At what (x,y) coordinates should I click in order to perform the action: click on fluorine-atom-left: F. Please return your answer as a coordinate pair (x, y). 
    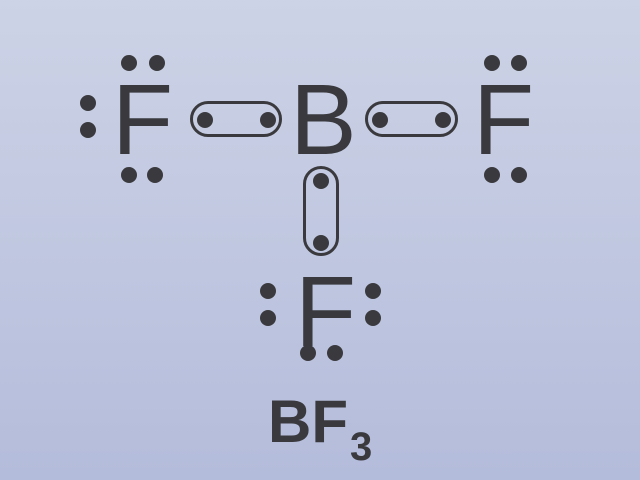
    Looking at the image, I should click on (143, 120).